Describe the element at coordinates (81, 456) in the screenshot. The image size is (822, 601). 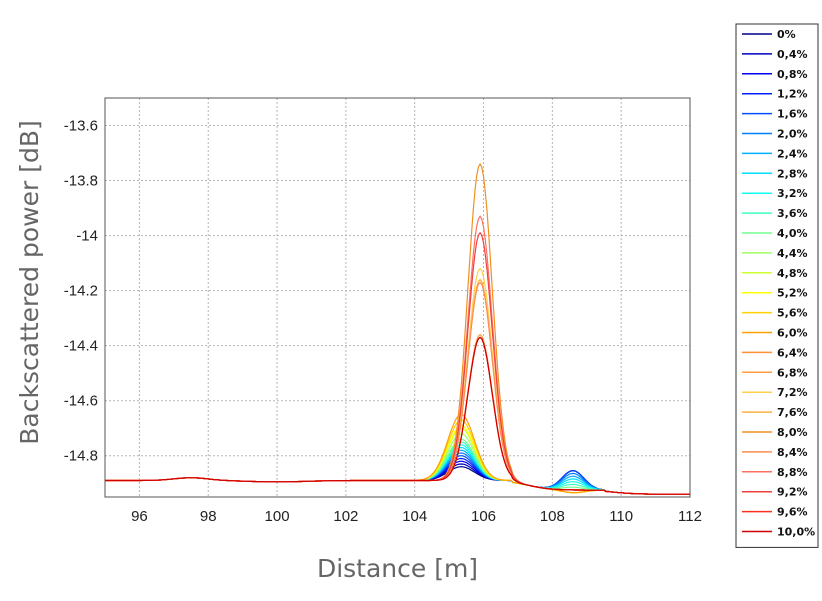
I see `y-tick-label: -14.8` at that location.